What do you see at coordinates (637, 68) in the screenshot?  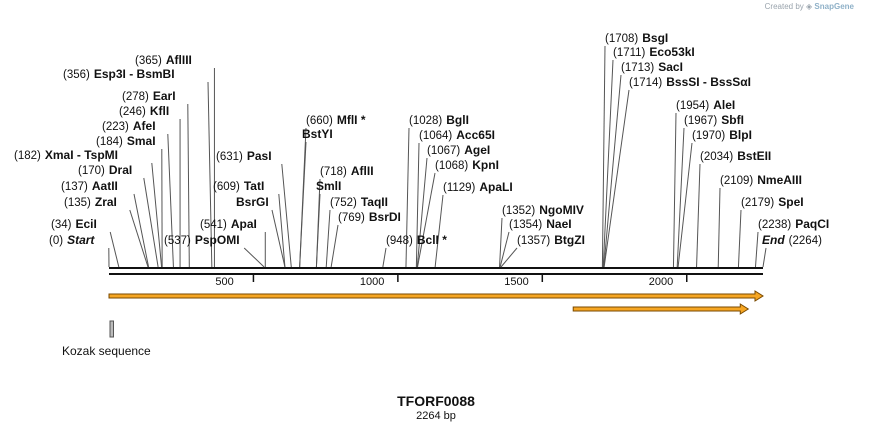 I see `site-position: (1713)` at bounding box center [637, 68].